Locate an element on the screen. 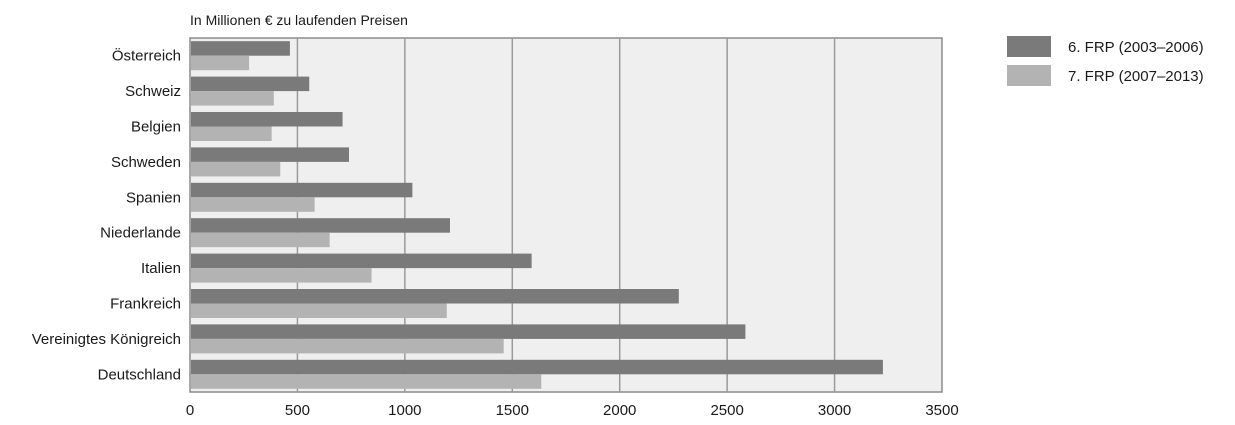 The width and height of the screenshot is (1235, 425). category-label: Niederlande is located at coordinates (140, 233).